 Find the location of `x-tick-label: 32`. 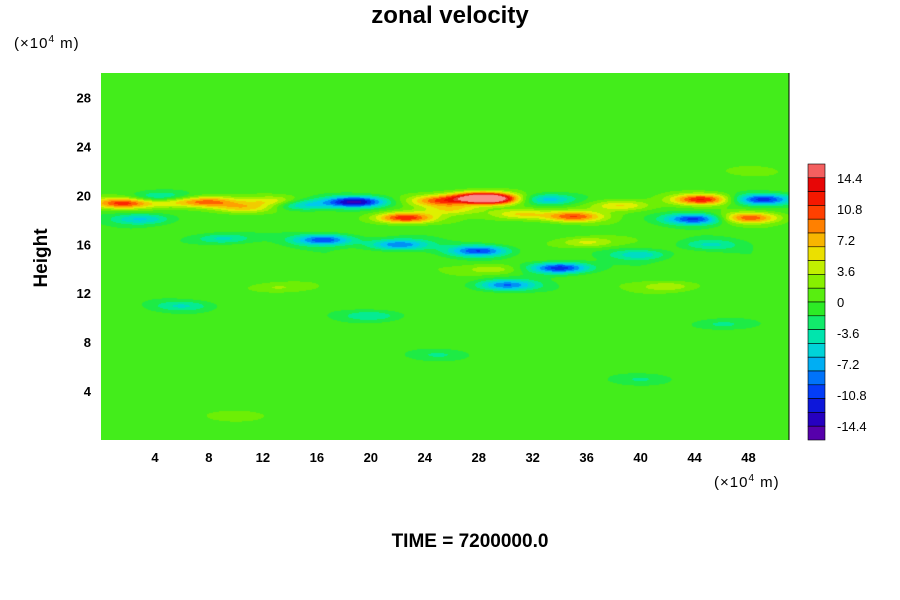

x-tick-label: 32 is located at coordinates (532, 457).